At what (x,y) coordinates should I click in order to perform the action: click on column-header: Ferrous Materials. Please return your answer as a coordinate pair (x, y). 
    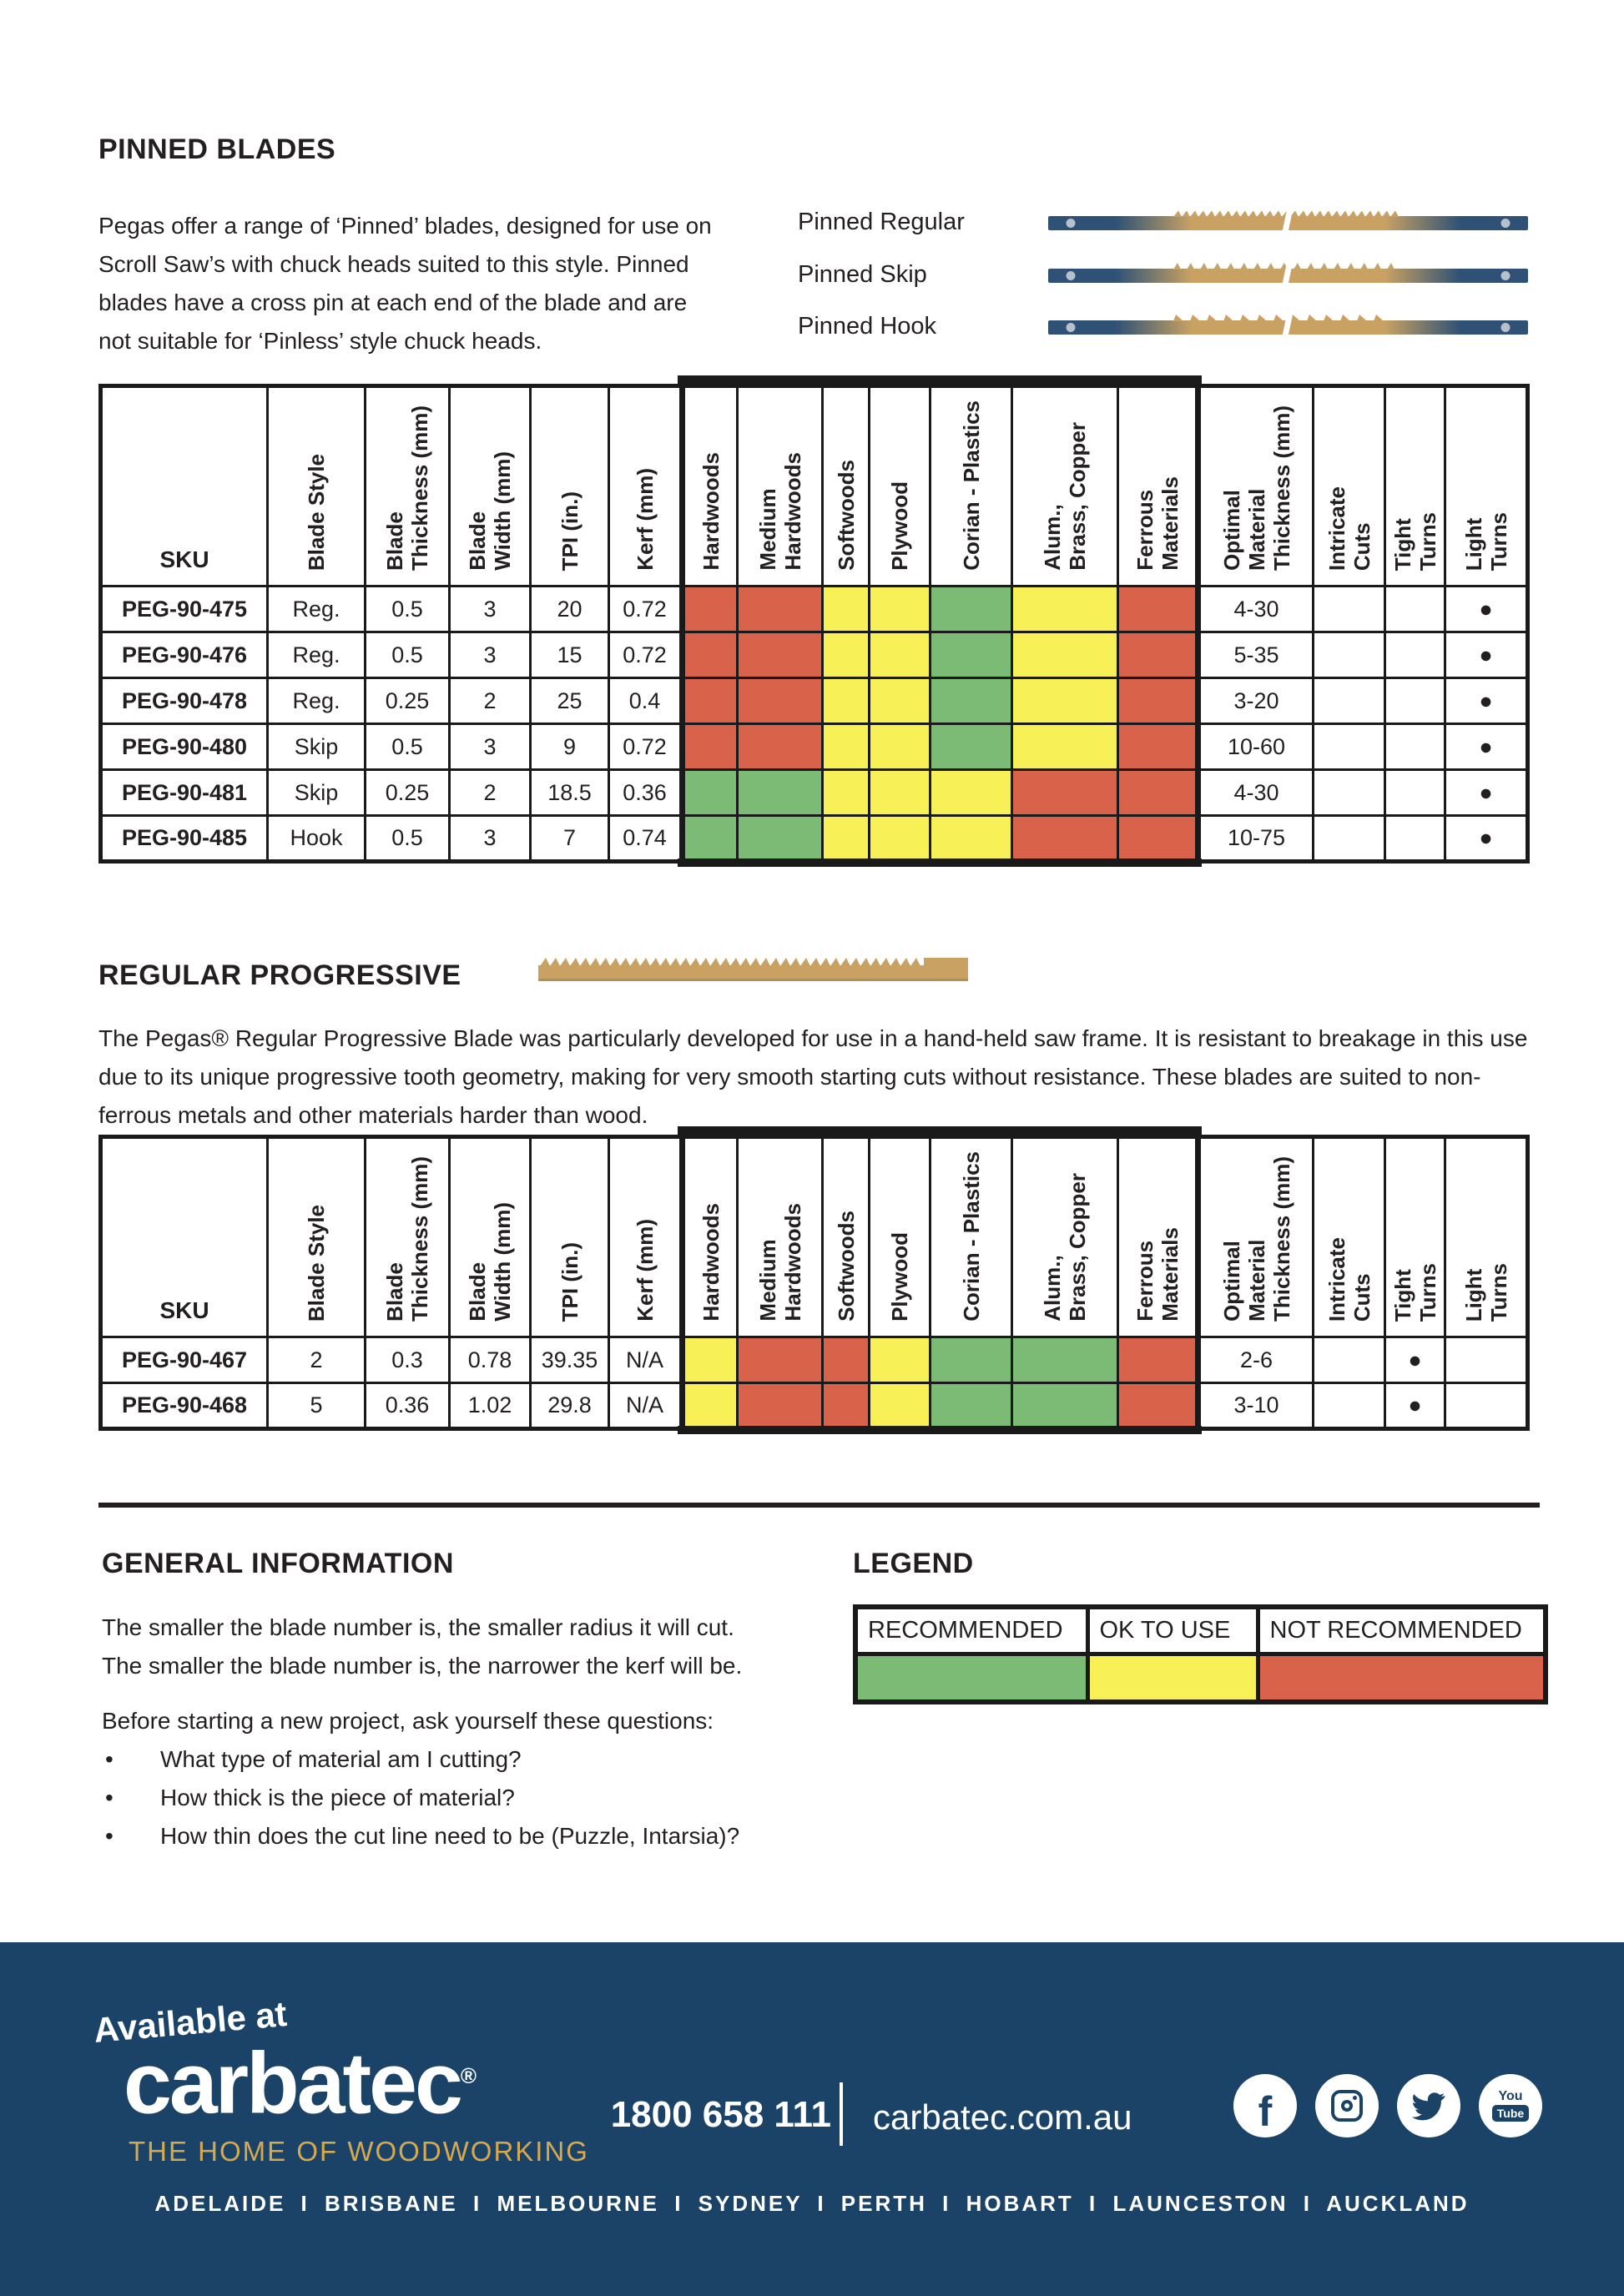
    Looking at the image, I should click on (1159, 1236).